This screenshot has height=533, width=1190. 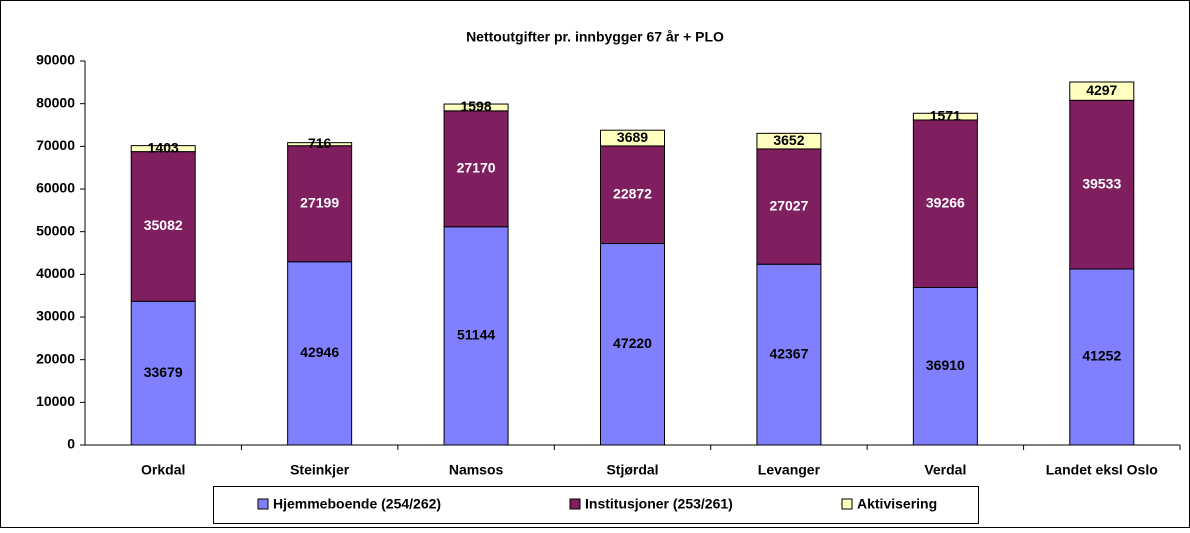 I want to click on data-label: 47220, so click(x=632, y=343).